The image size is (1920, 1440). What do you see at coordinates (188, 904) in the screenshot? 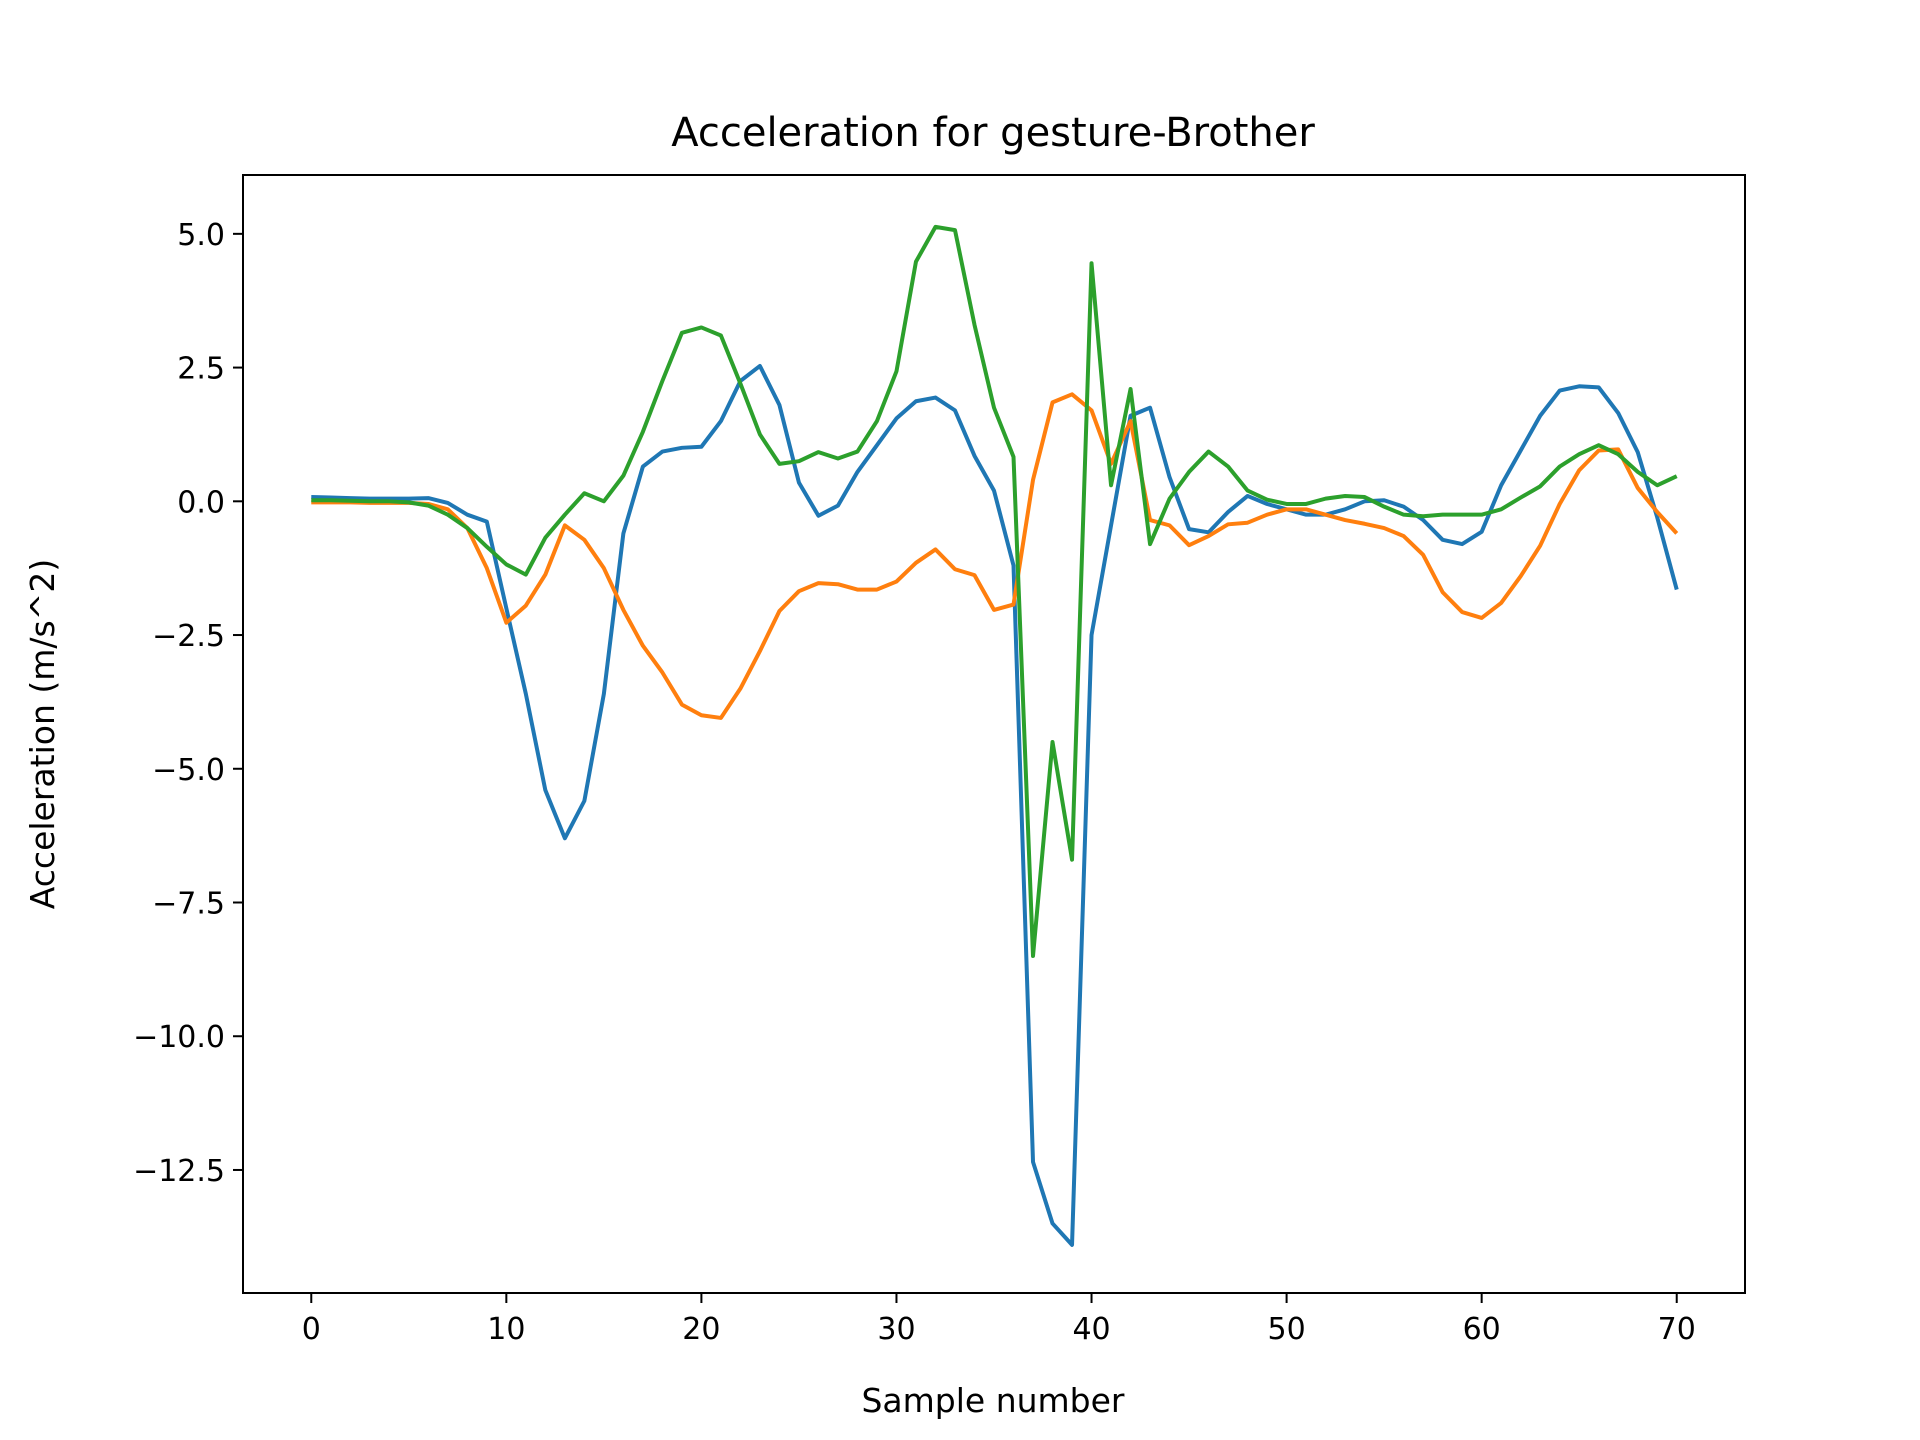
I see `y-tick-label: −7.5` at bounding box center [188, 904].